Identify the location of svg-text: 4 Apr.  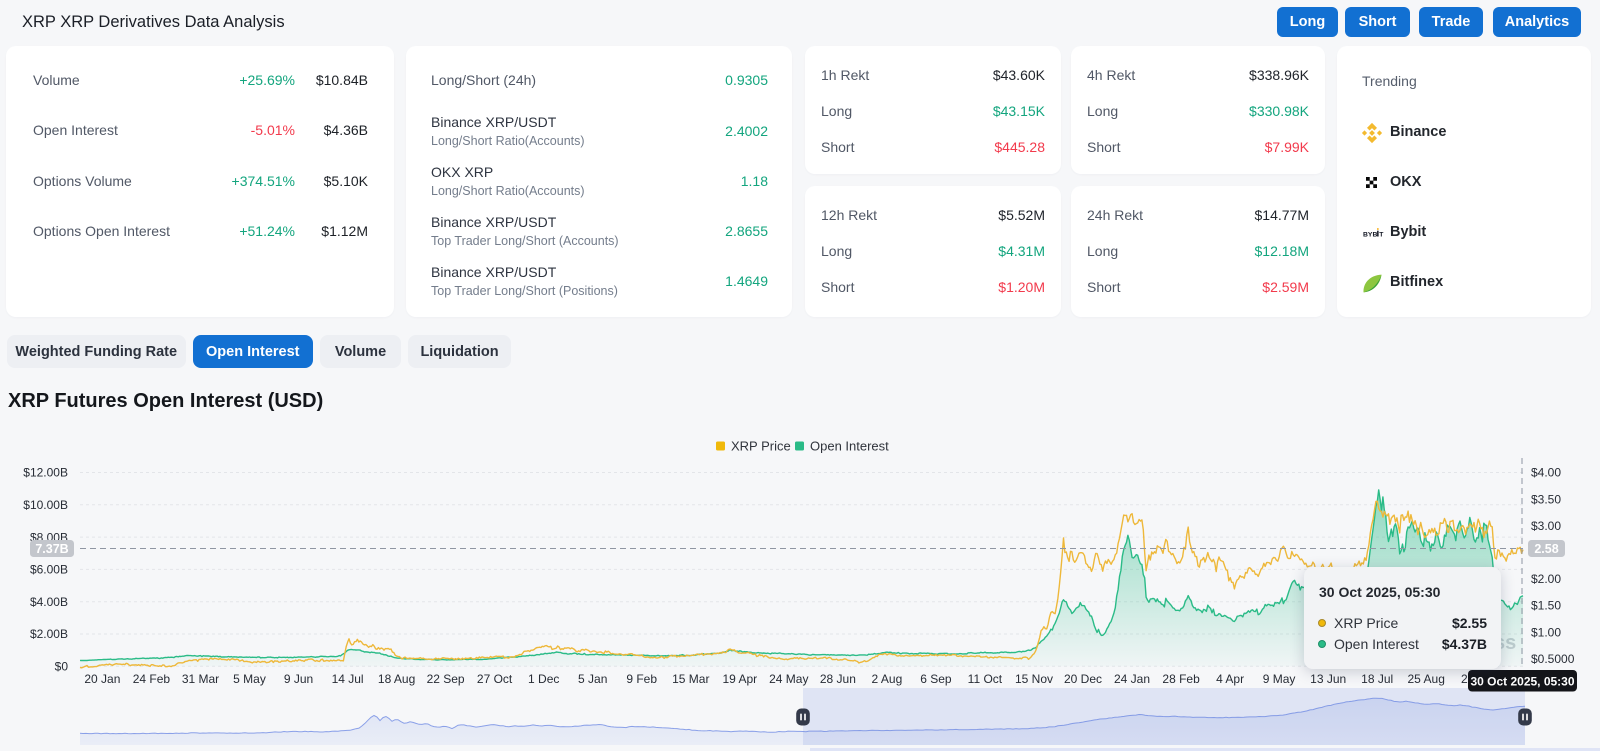
(1230, 679).